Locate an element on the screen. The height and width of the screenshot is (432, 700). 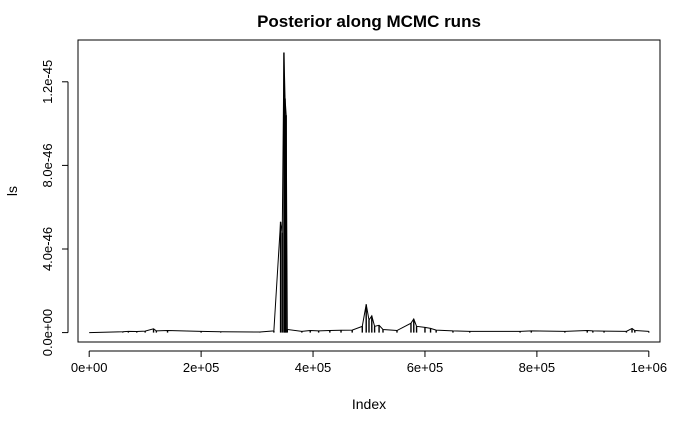
chart-title: Posterior along MCMC runs is located at coordinates (369, 21).